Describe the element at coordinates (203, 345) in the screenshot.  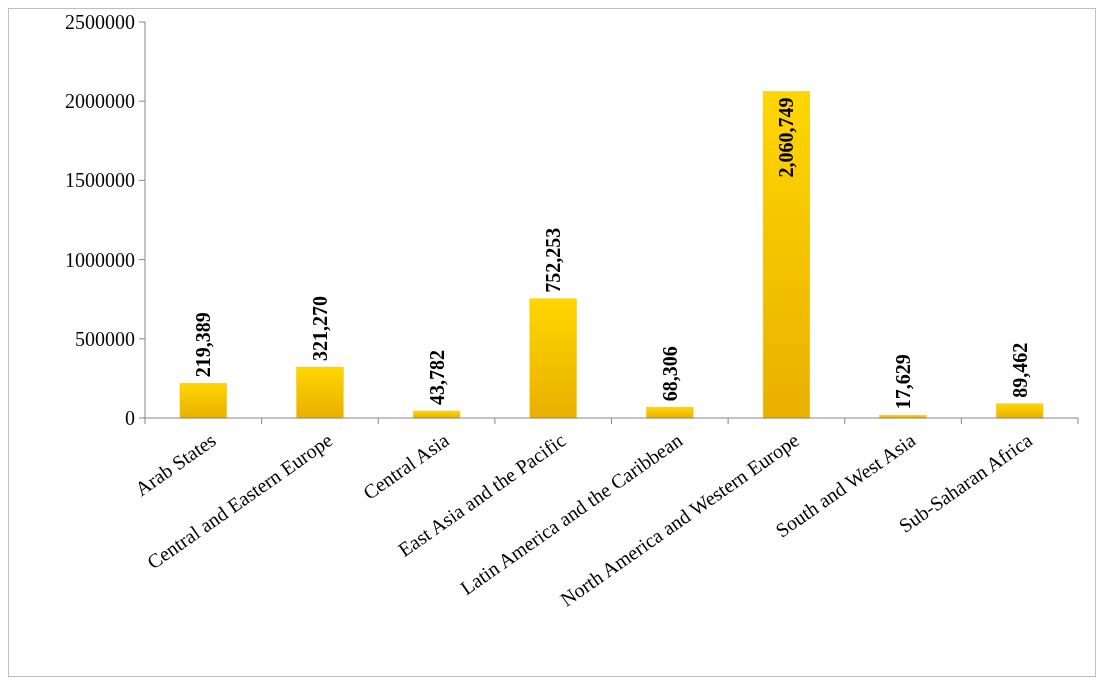
I see `data-label: 219,389` at that location.